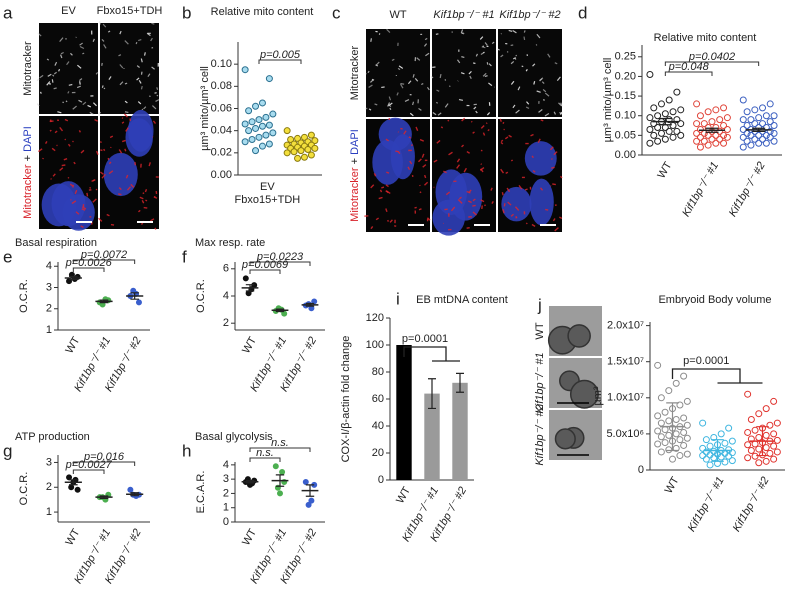  What do you see at coordinates (186, 450) in the screenshot?
I see `panel-letter: h` at bounding box center [186, 450].